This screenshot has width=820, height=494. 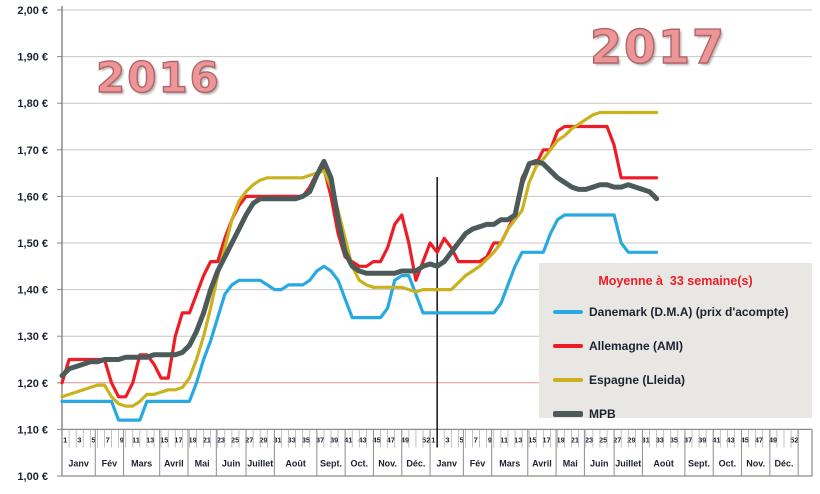 What do you see at coordinates (675, 312) in the screenshot?
I see `legend-item-danemark: Danemark (D.M.A) (prix d'acompte)` at bounding box center [675, 312].